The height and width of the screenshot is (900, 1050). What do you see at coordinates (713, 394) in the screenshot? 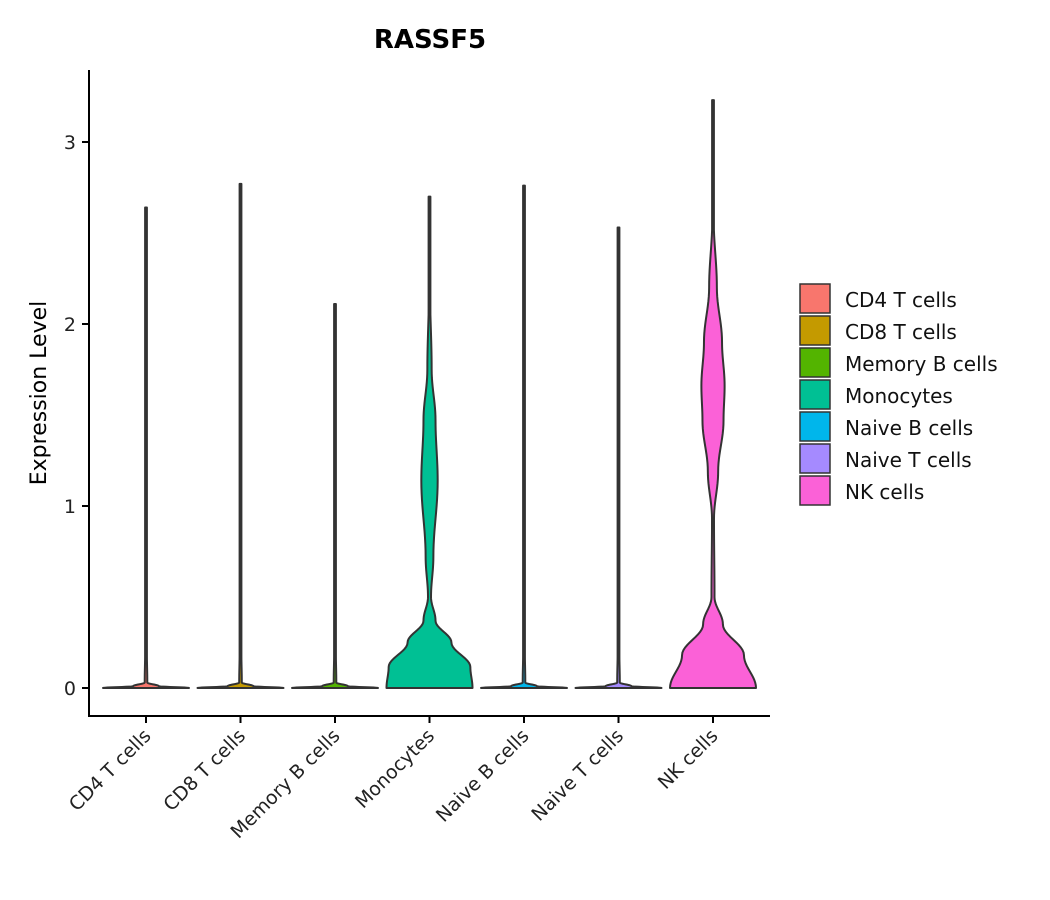
I see `violin-nk-cells` at bounding box center [713, 394].